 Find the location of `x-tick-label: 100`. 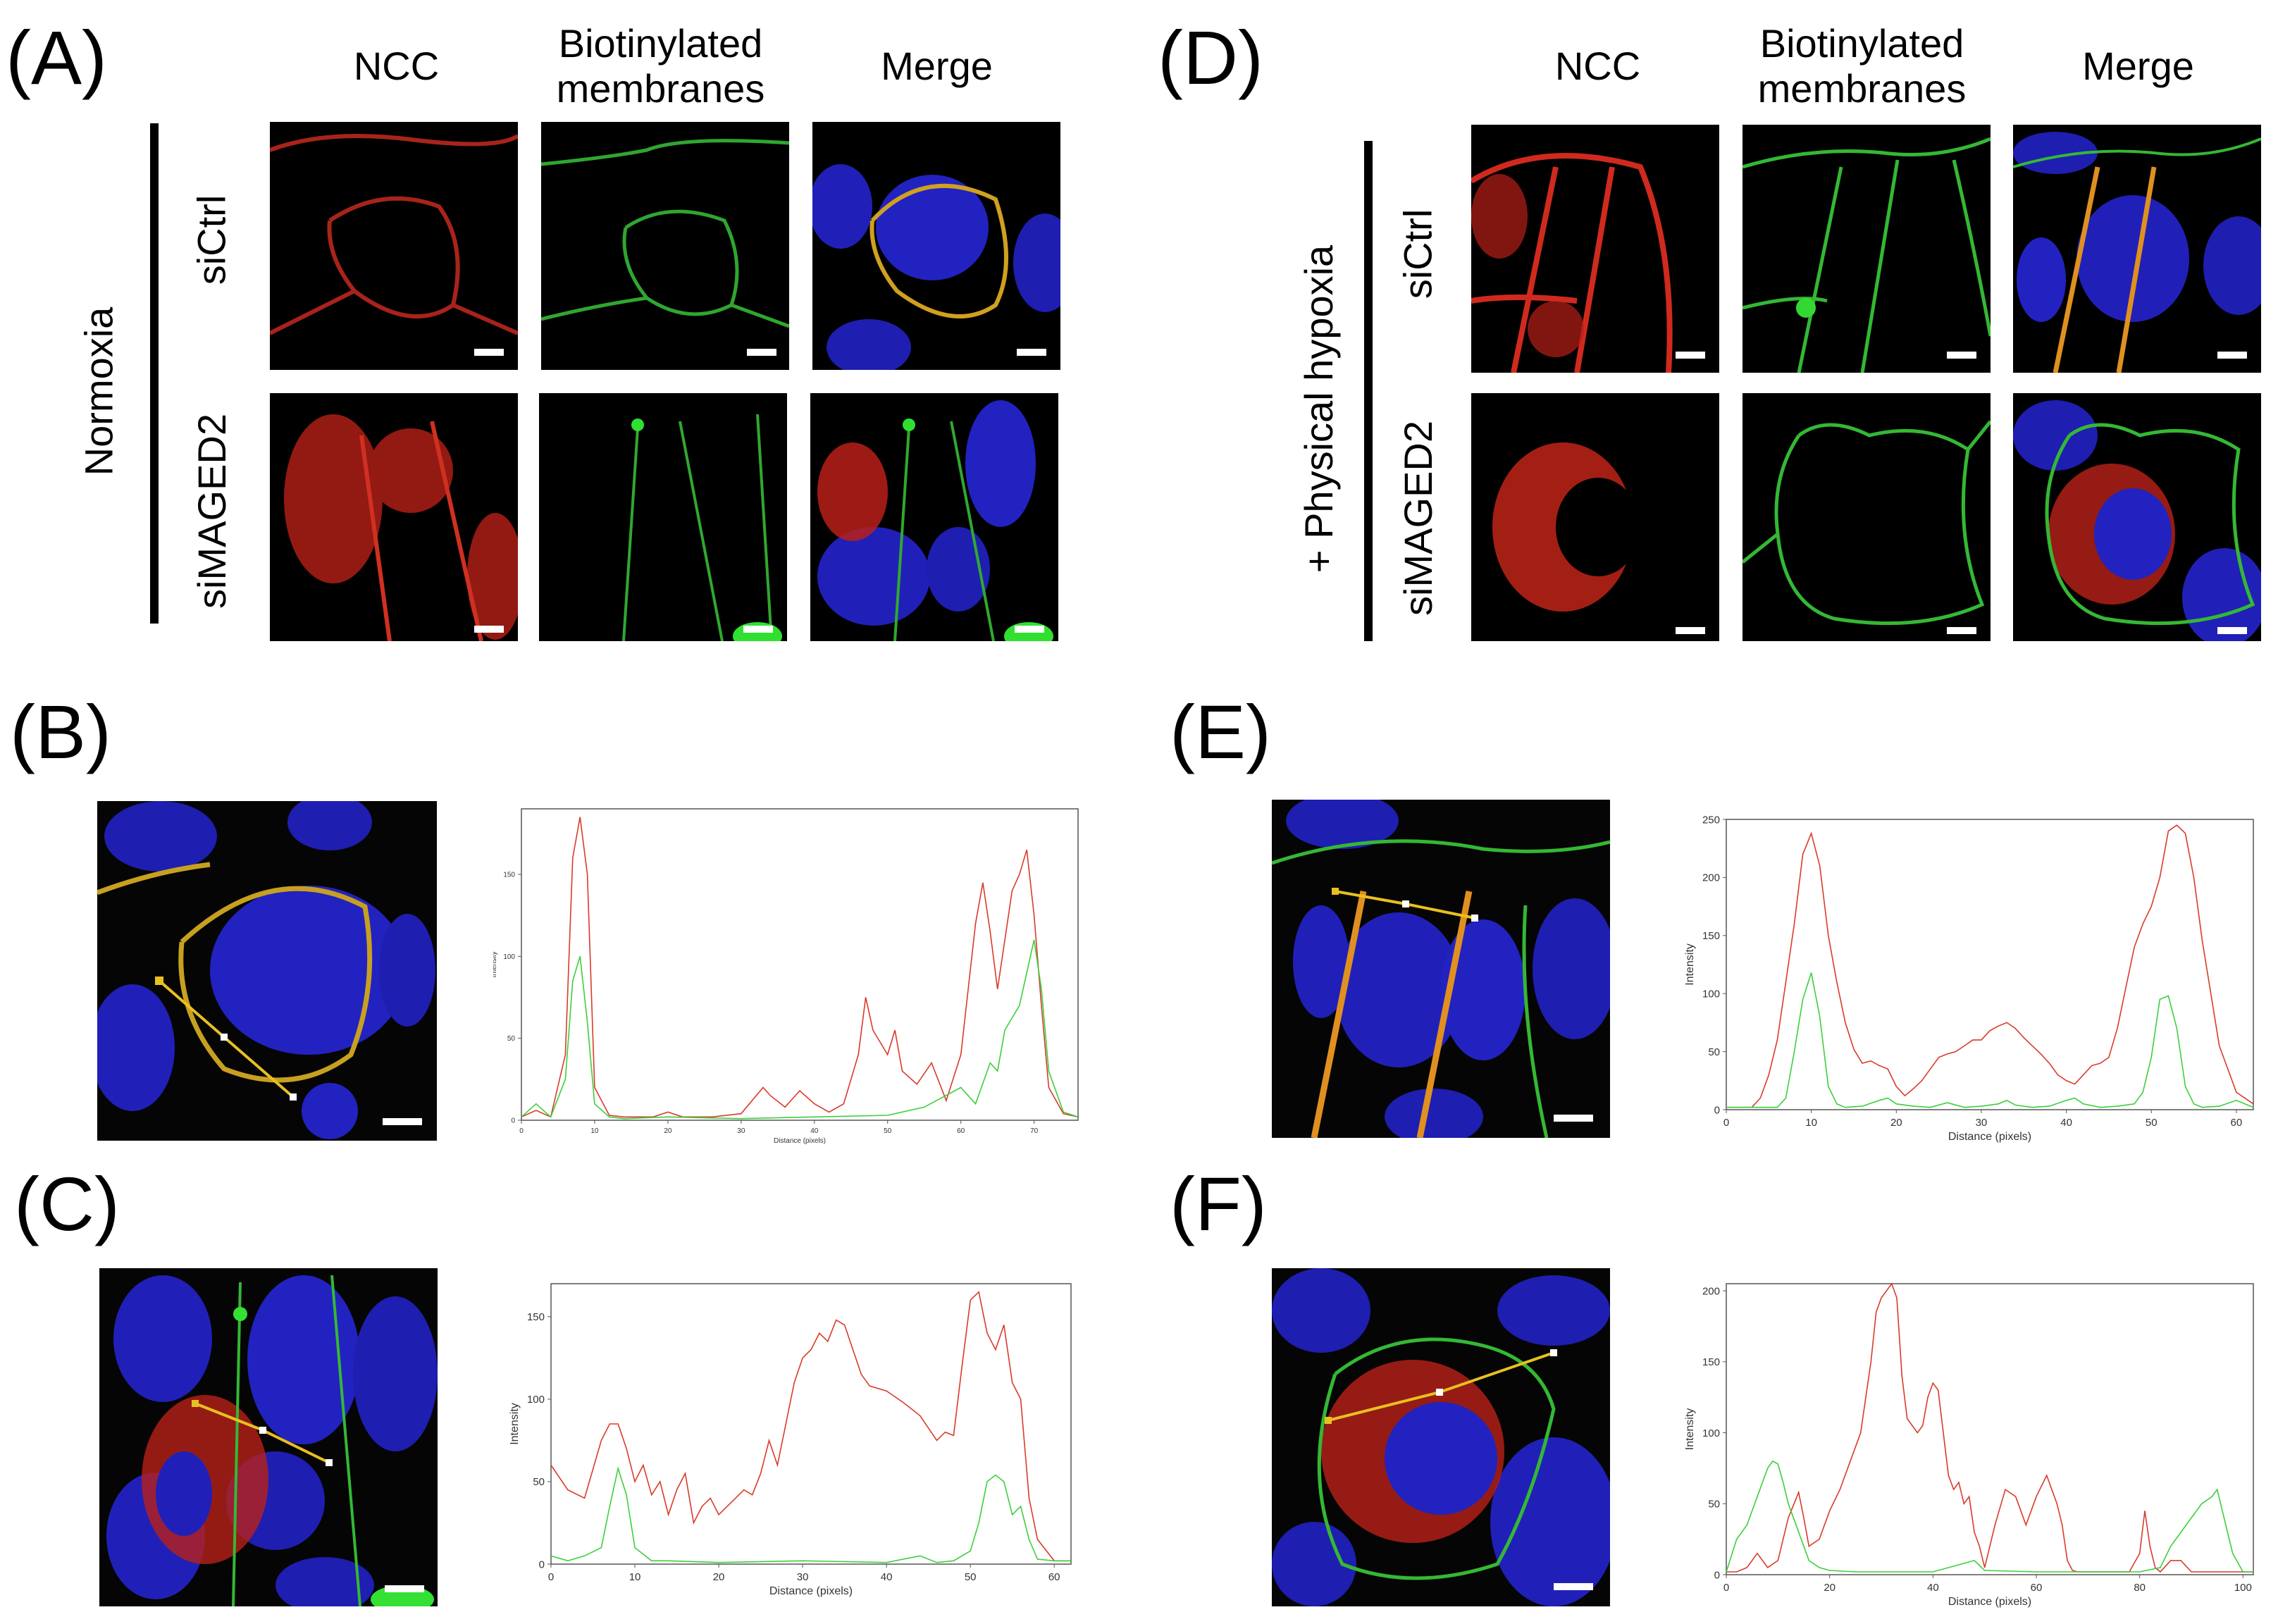

x-tick-label: 100 is located at coordinates (2243, 1588).